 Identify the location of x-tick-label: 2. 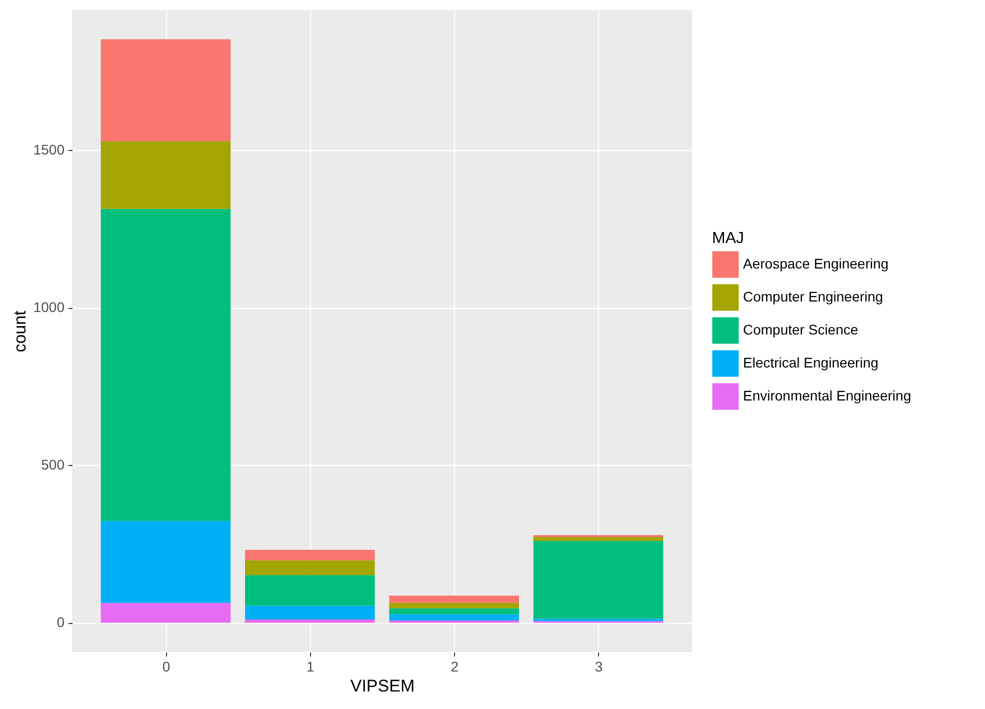
(454, 666).